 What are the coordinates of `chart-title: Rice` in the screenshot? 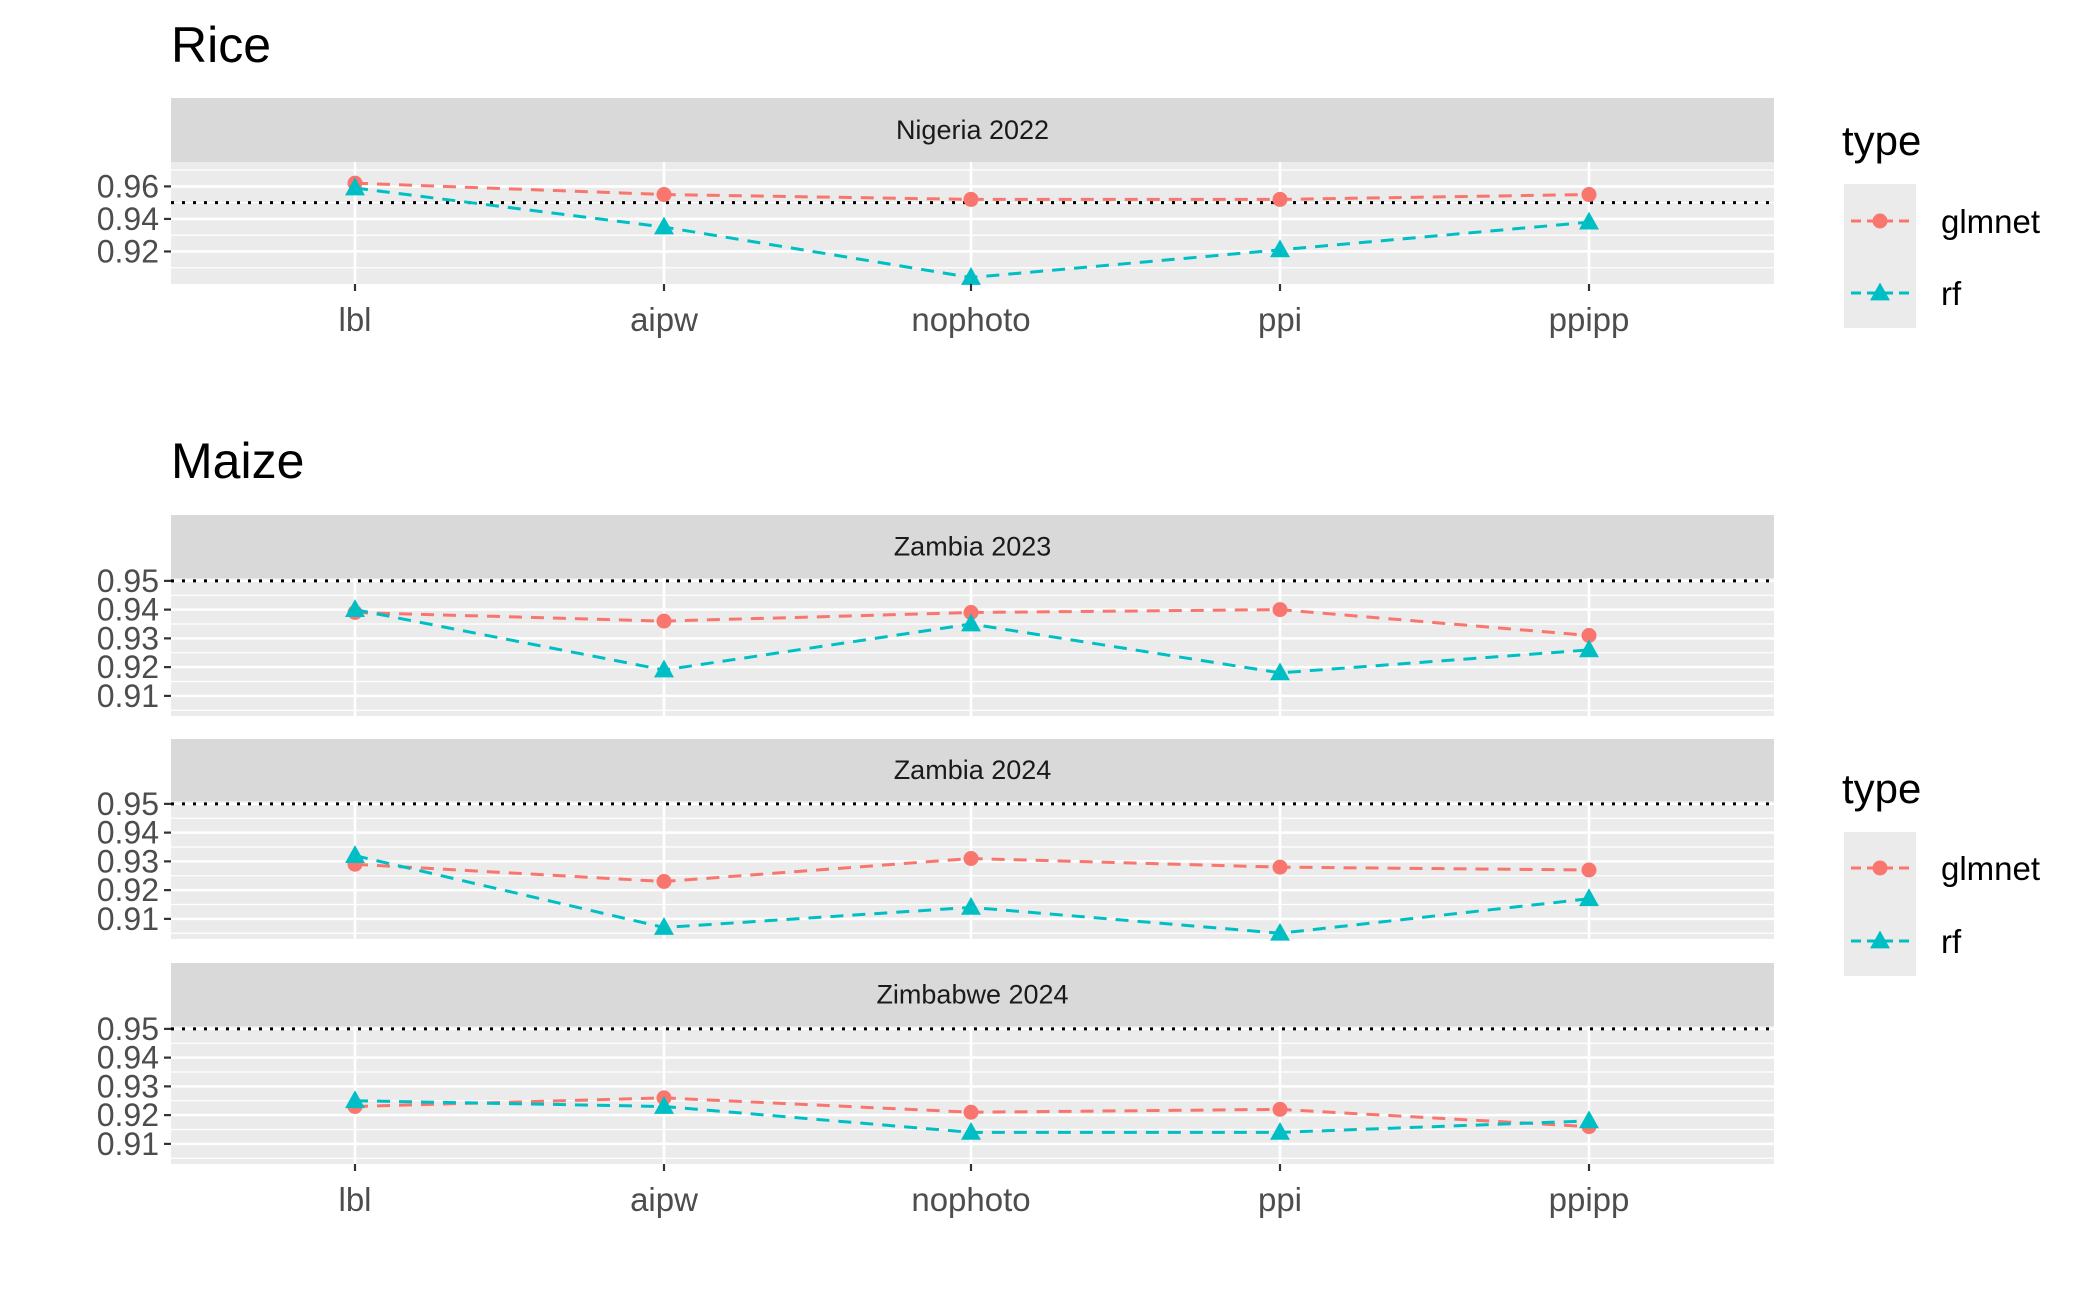 It's located at (221, 45).